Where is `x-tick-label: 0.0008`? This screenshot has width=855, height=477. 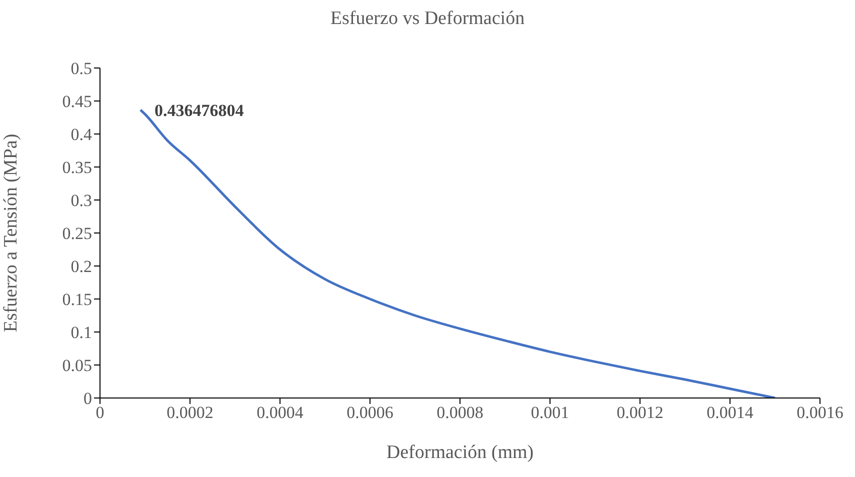
x-tick-label: 0.0008 is located at coordinates (460, 412).